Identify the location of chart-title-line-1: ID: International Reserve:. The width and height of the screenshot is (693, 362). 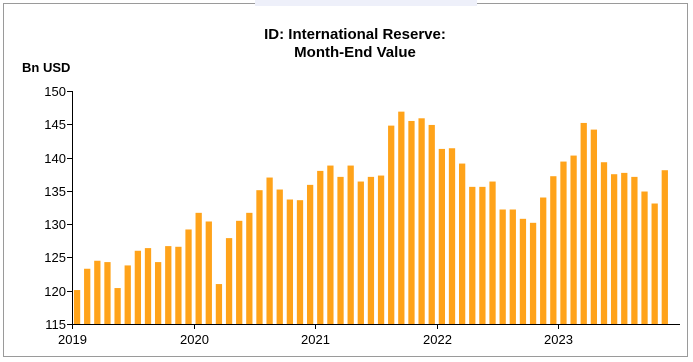
(355, 34).